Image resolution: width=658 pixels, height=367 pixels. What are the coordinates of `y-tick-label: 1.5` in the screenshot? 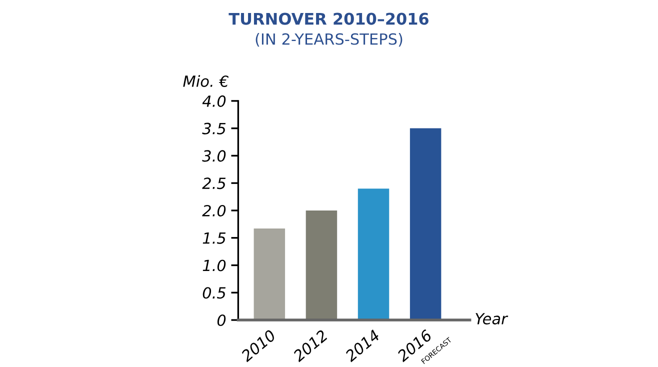 It's located at (214, 238).